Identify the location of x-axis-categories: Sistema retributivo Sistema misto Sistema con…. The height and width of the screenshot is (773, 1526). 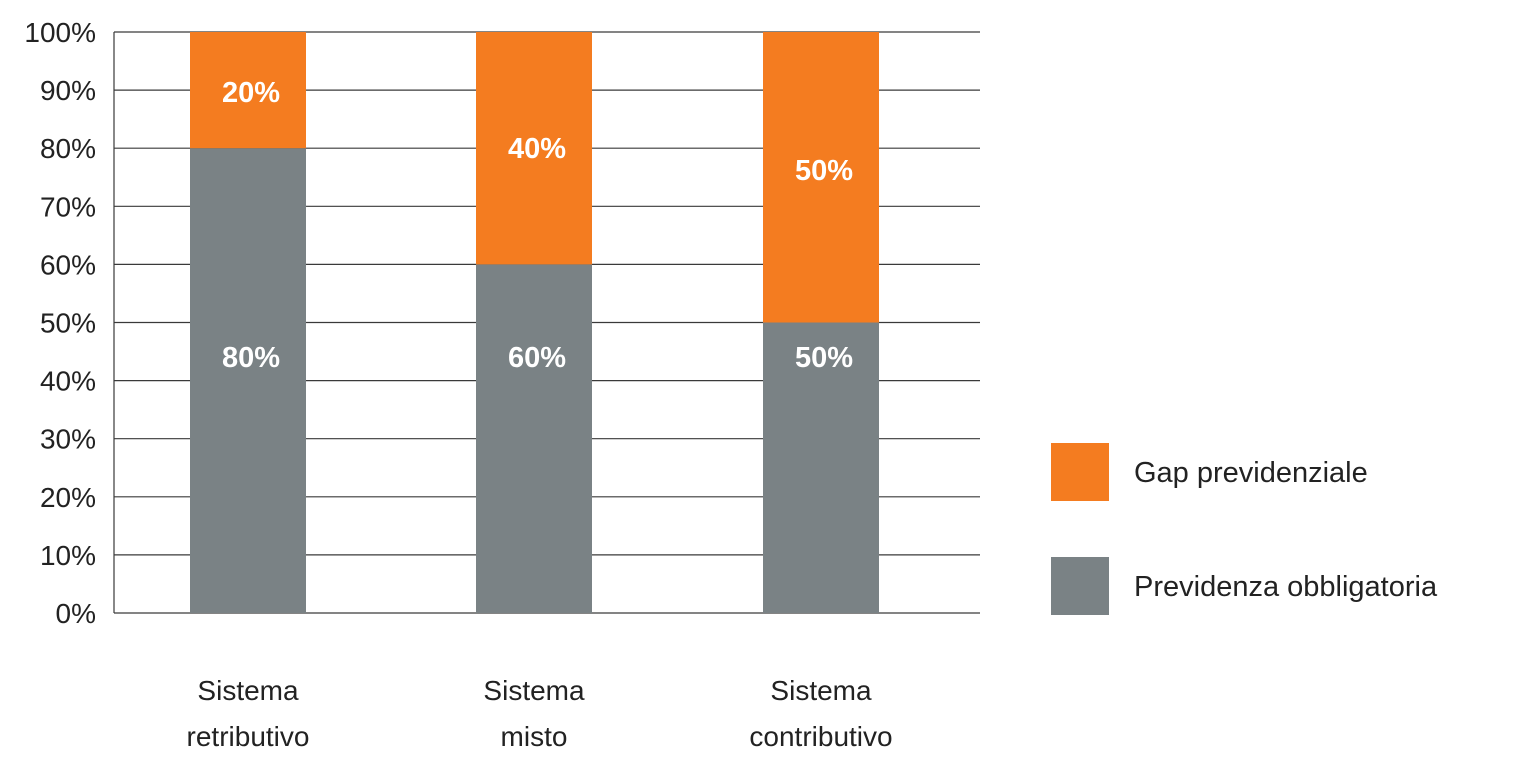
(540, 713).